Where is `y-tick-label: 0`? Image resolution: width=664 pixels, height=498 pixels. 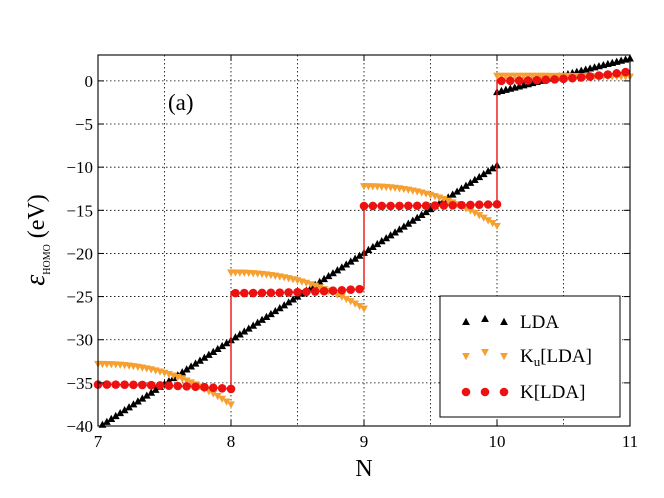 y-tick-label: 0 is located at coordinates (89, 81).